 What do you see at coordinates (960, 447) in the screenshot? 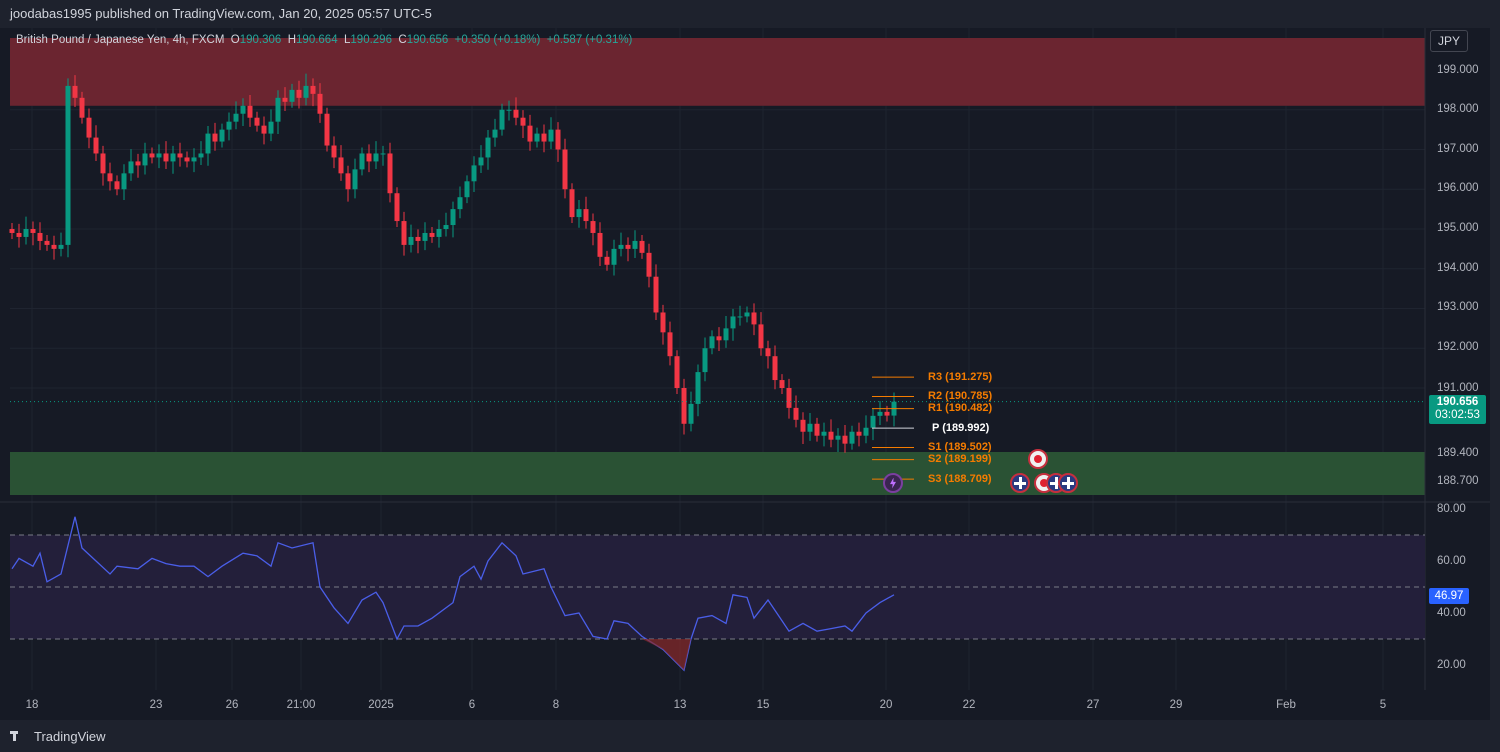
I see `pivot-label: S1 (189.502)` at bounding box center [960, 447].